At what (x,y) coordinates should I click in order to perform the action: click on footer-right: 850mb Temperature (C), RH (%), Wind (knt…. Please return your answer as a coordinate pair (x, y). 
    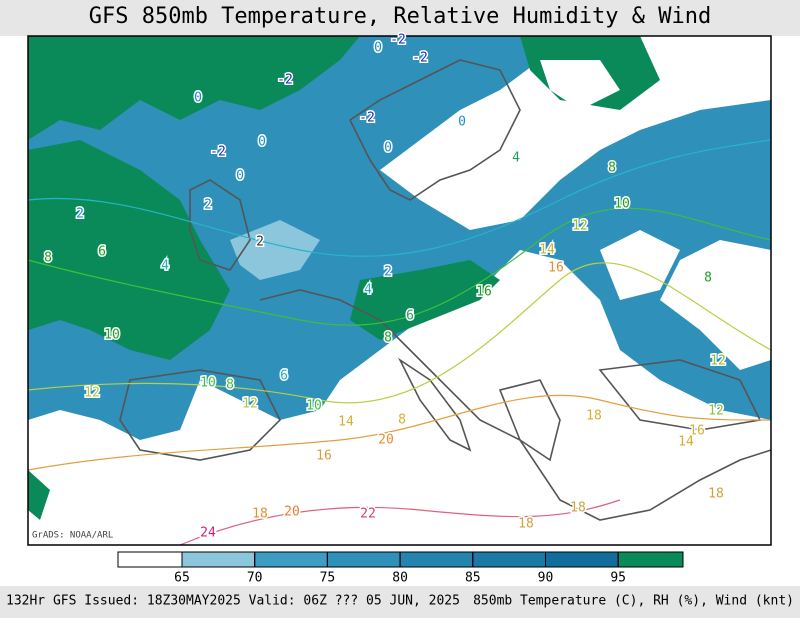
    Looking at the image, I should click on (633, 601).